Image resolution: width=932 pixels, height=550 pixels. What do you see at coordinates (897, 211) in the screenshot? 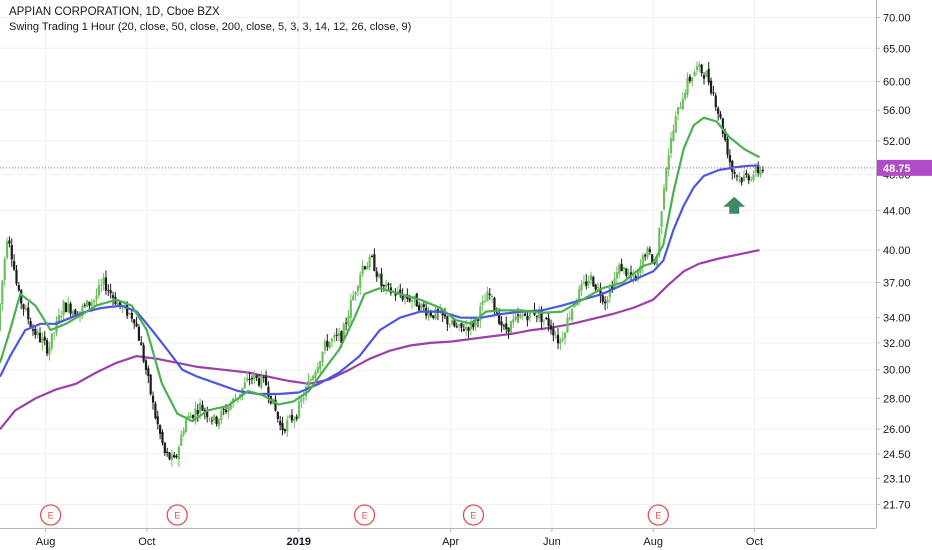
I see `price-tick-label: 44.00` at bounding box center [897, 211].